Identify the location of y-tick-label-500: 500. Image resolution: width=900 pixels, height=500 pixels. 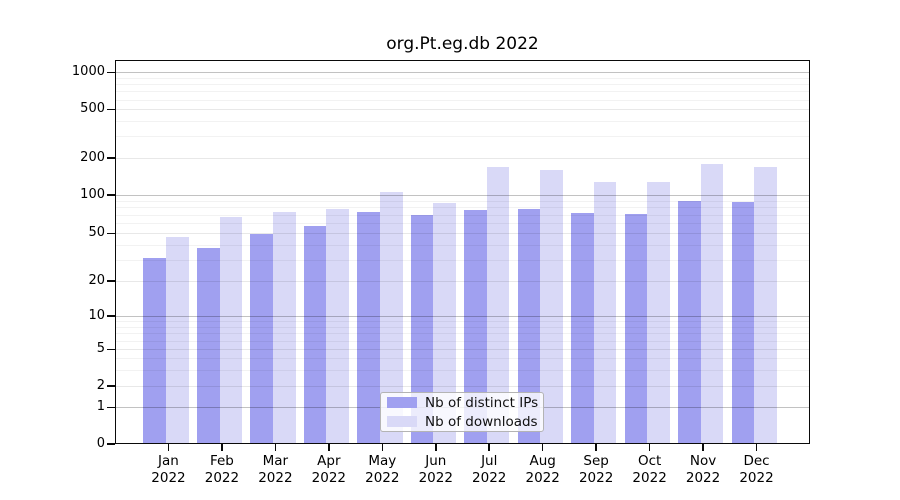
(92, 109).